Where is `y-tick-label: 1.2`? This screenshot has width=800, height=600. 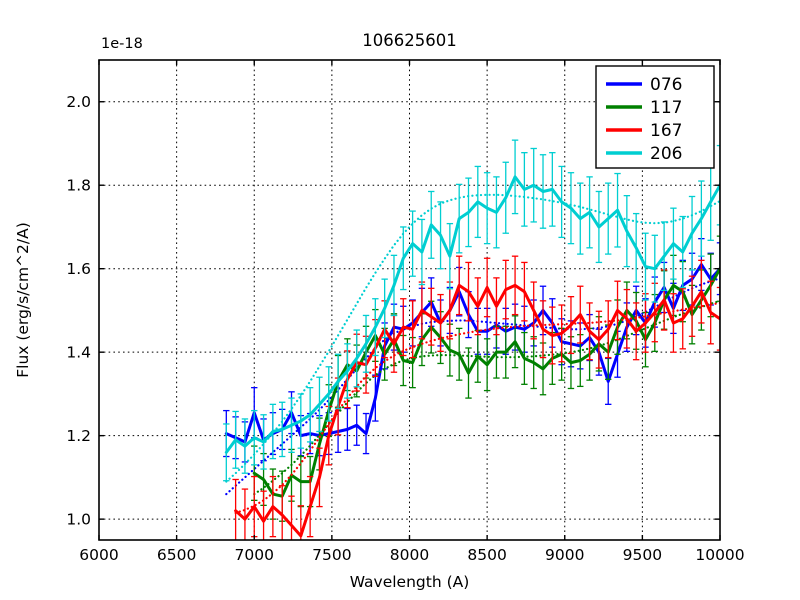
y-tick-label: 1.2 is located at coordinates (78, 436).